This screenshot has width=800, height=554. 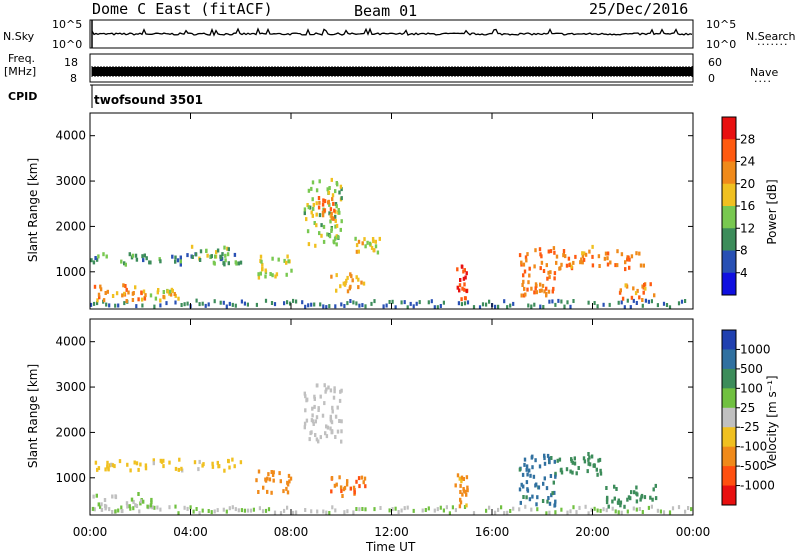 What do you see at coordinates (744, 251) in the screenshot?
I see `colorbar-tick-label: 8` at bounding box center [744, 251].